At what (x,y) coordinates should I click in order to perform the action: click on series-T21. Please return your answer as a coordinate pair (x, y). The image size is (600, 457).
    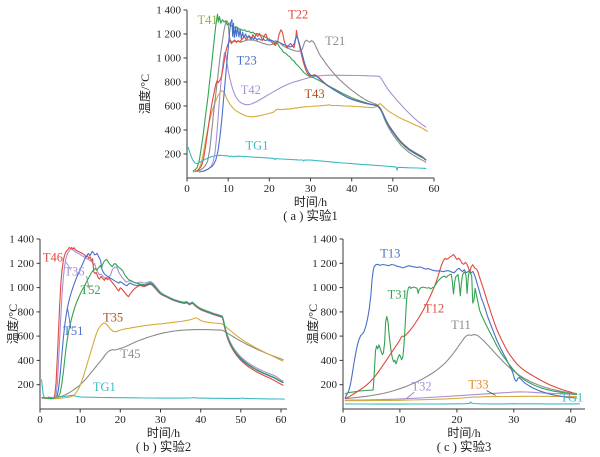
    Looking at the image, I should click on (311, 96).